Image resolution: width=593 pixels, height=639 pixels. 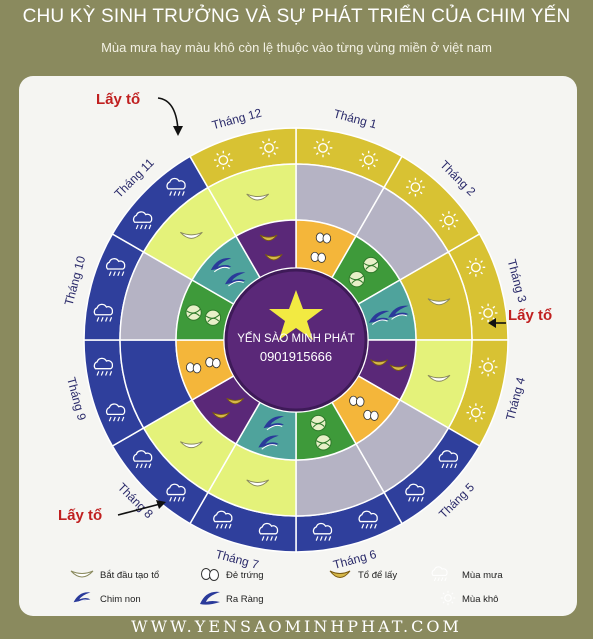 I want to click on legend-label: Đẻ trứng, so click(x=245, y=575).